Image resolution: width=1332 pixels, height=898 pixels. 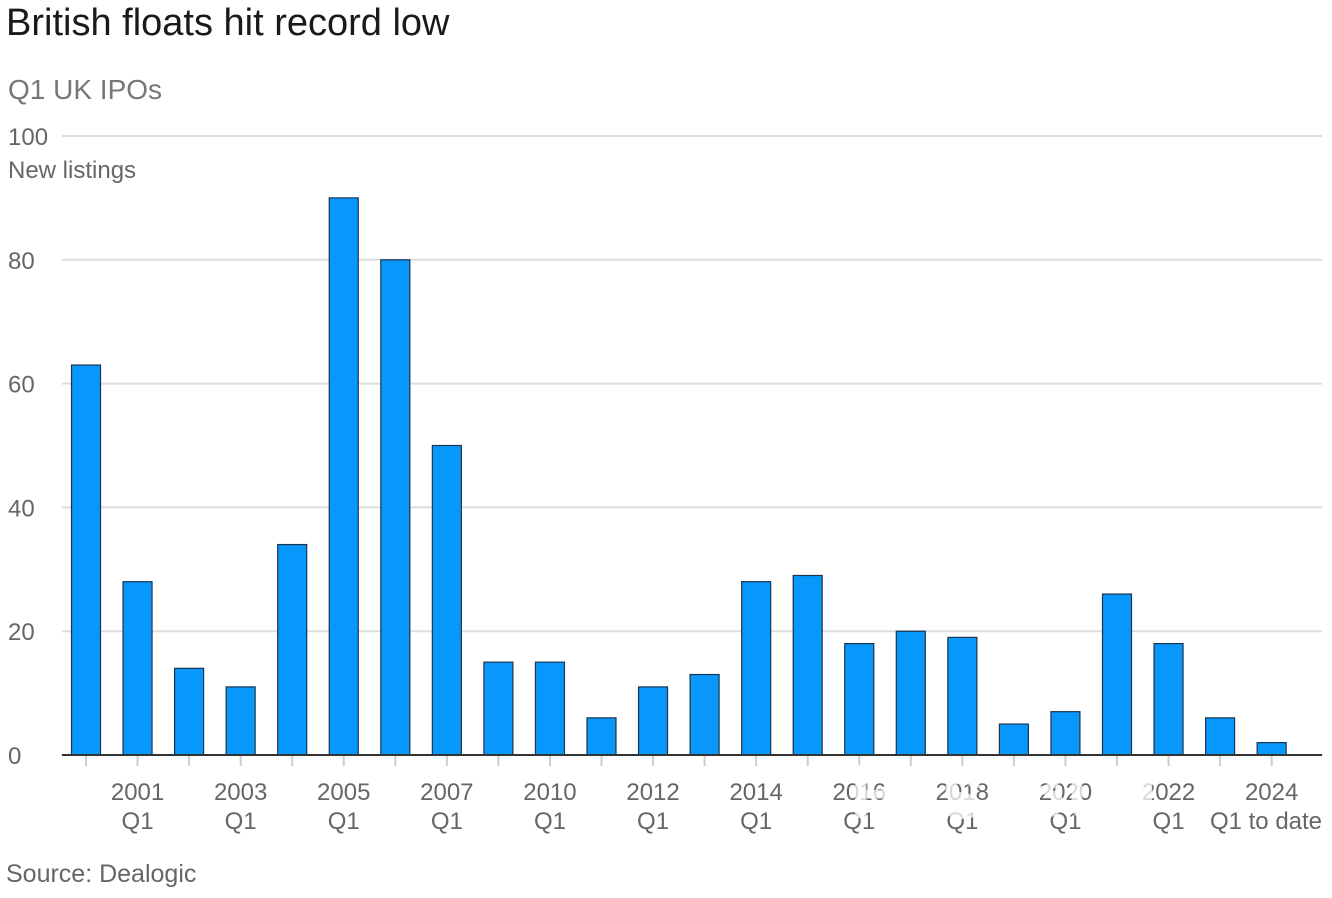 I want to click on bar-2012-q1, so click(x=653, y=721).